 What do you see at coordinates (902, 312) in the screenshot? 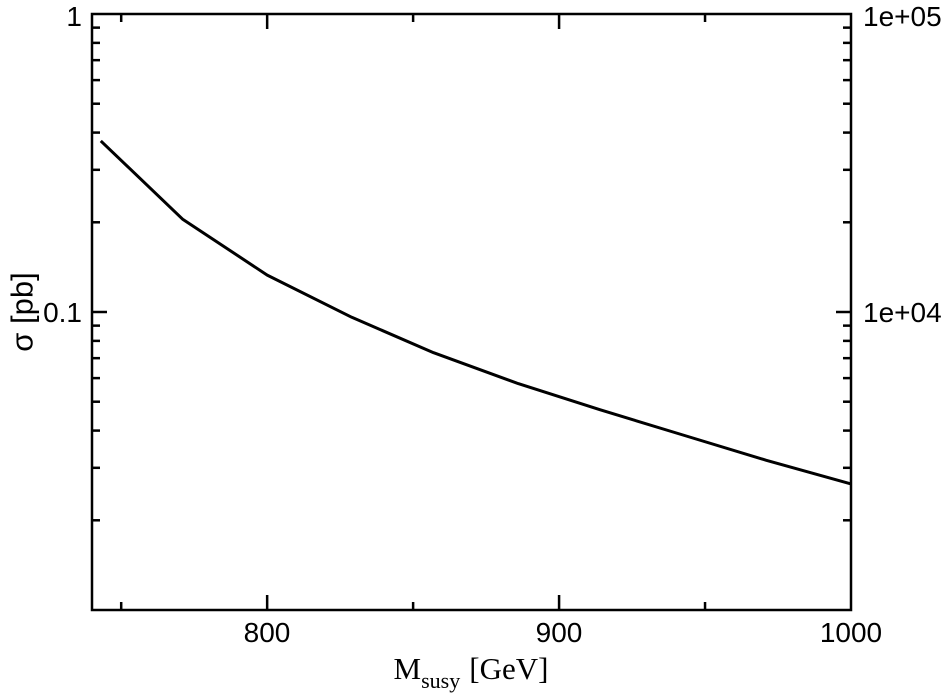
I see `y2-tick-label-1e+04: 1e+04` at bounding box center [902, 312].